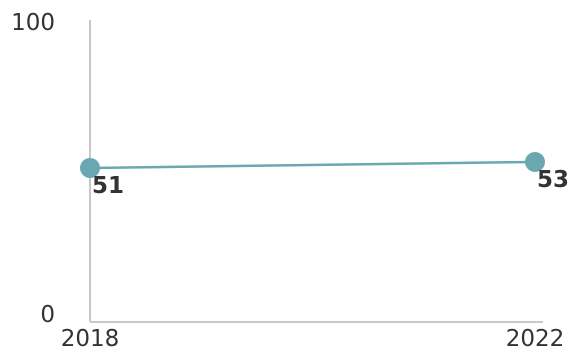 This screenshot has height=354, width=576. I want to click on y-tick-label-0: 0, so click(47, 315).